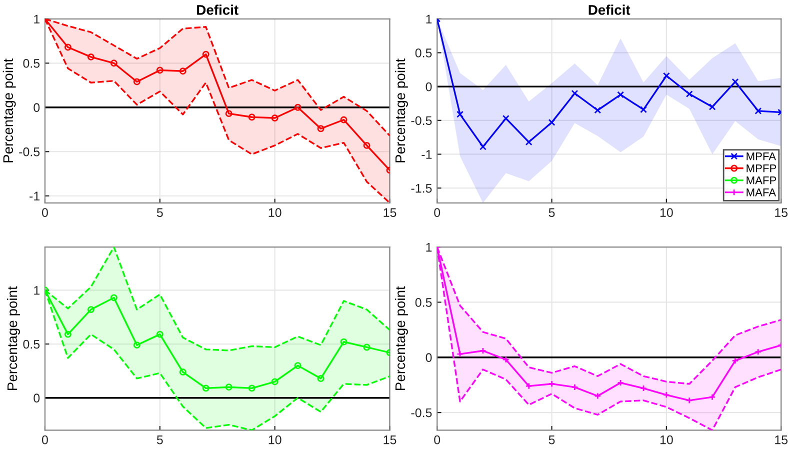  I want to click on legend-label: MPFP, so click(761, 168).